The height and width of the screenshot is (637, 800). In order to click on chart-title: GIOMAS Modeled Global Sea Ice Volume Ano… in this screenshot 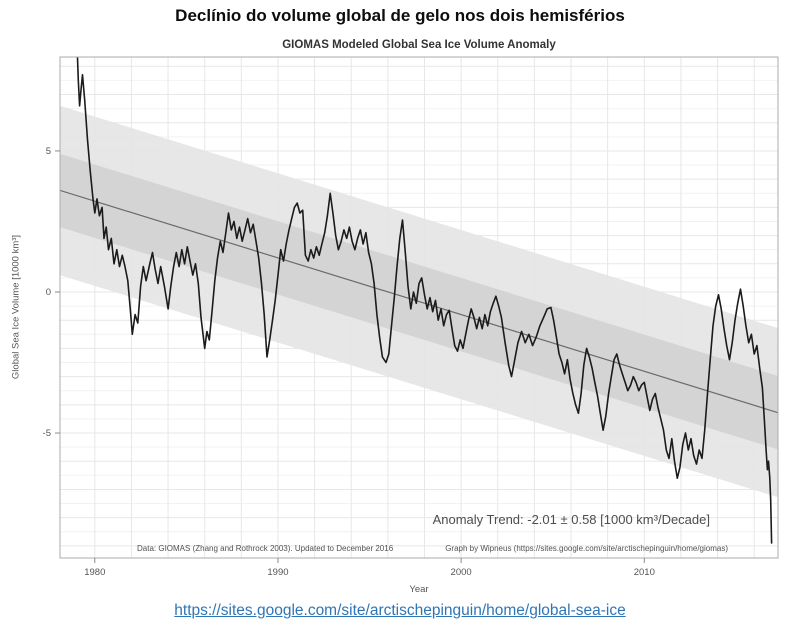, I will do `click(419, 45)`.